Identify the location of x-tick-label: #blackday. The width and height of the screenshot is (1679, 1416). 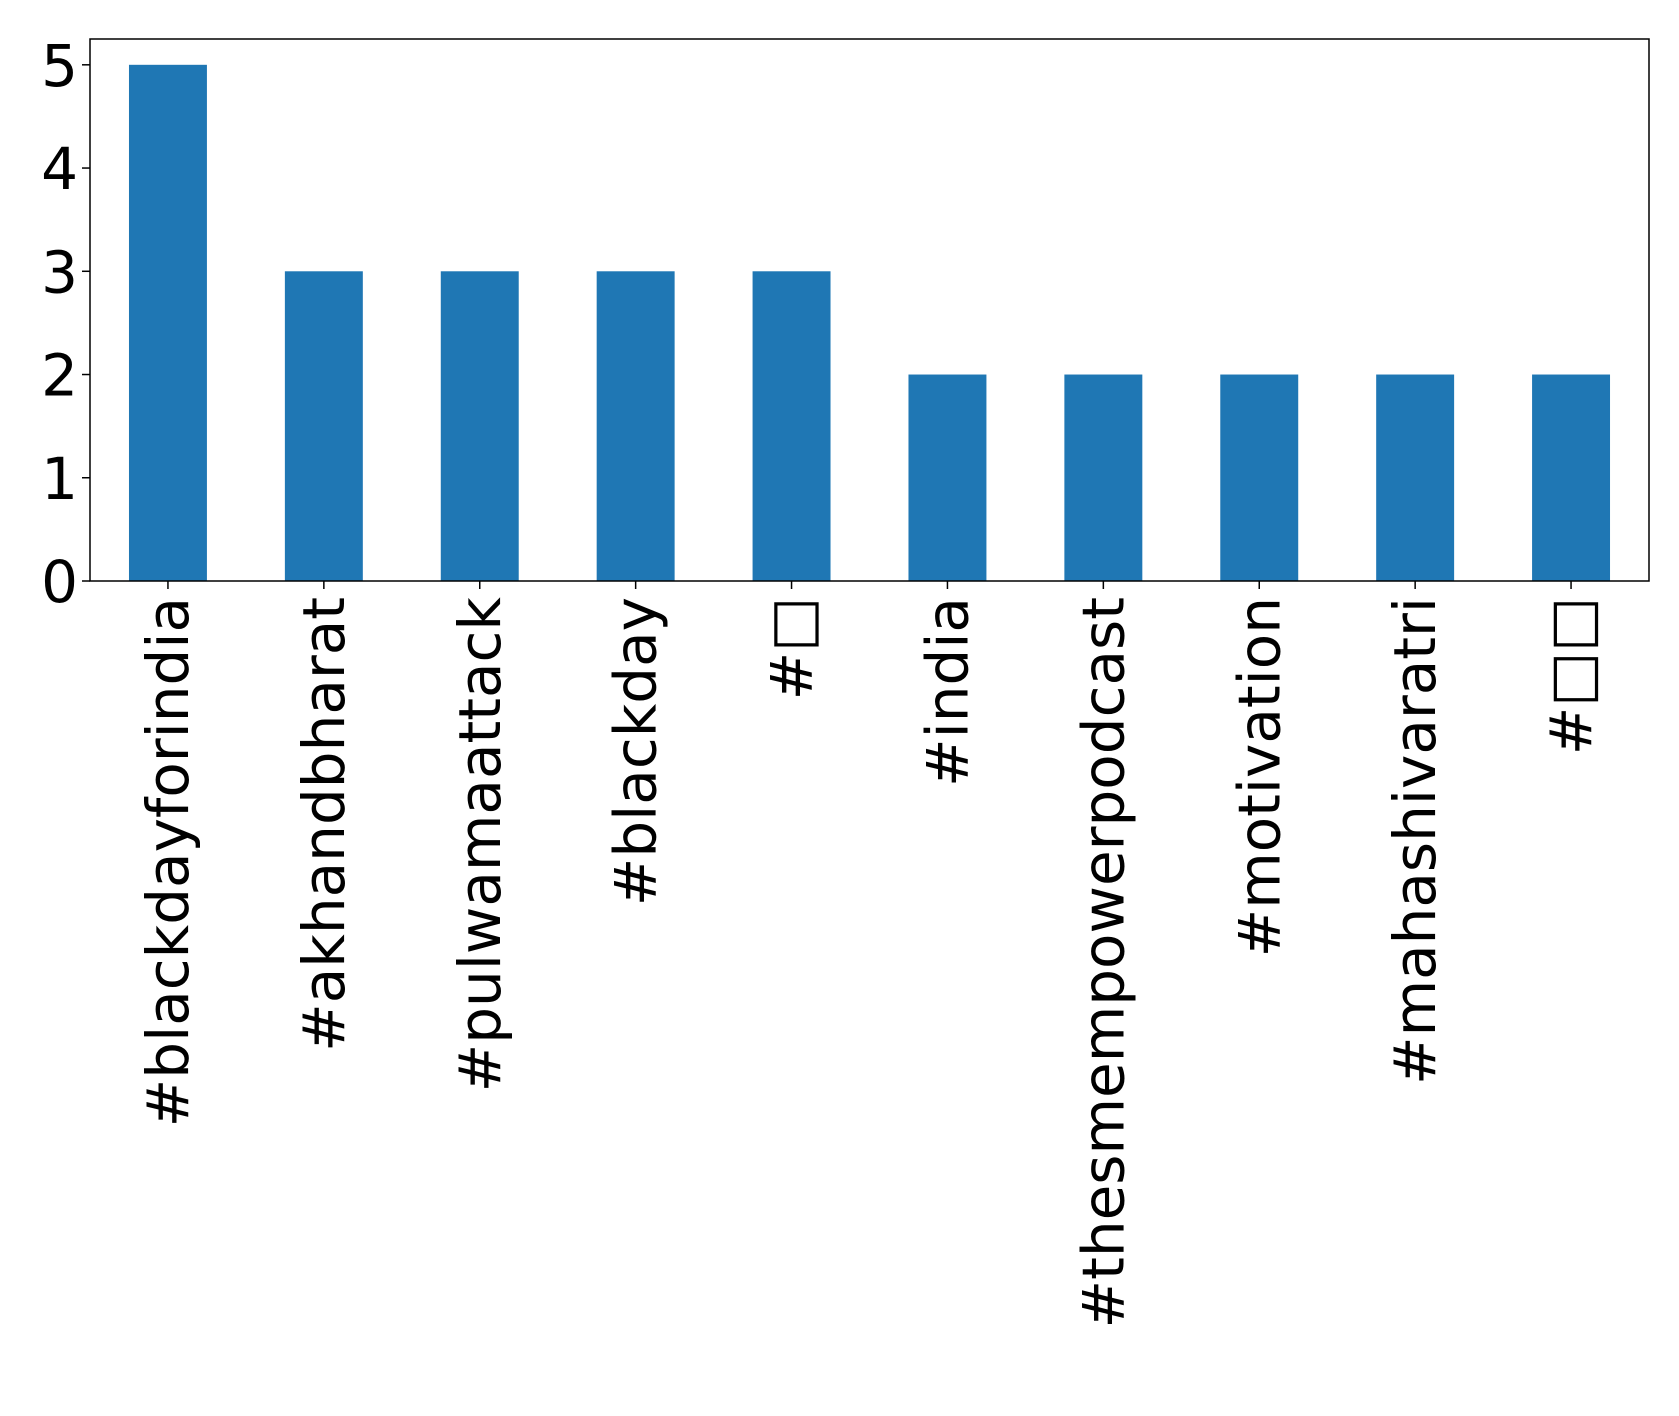
(636, 751).